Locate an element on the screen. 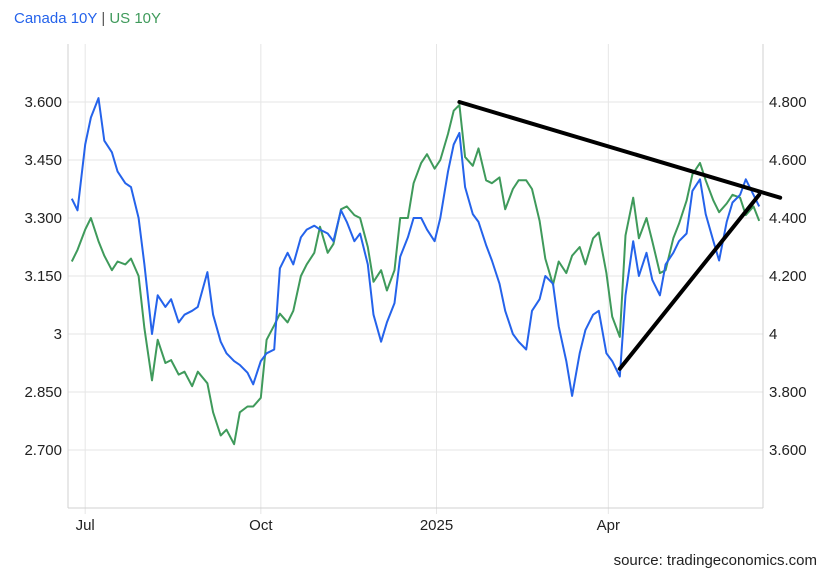 The height and width of the screenshot is (575, 829). left-tick-label: 3.150 is located at coordinates (43, 276).